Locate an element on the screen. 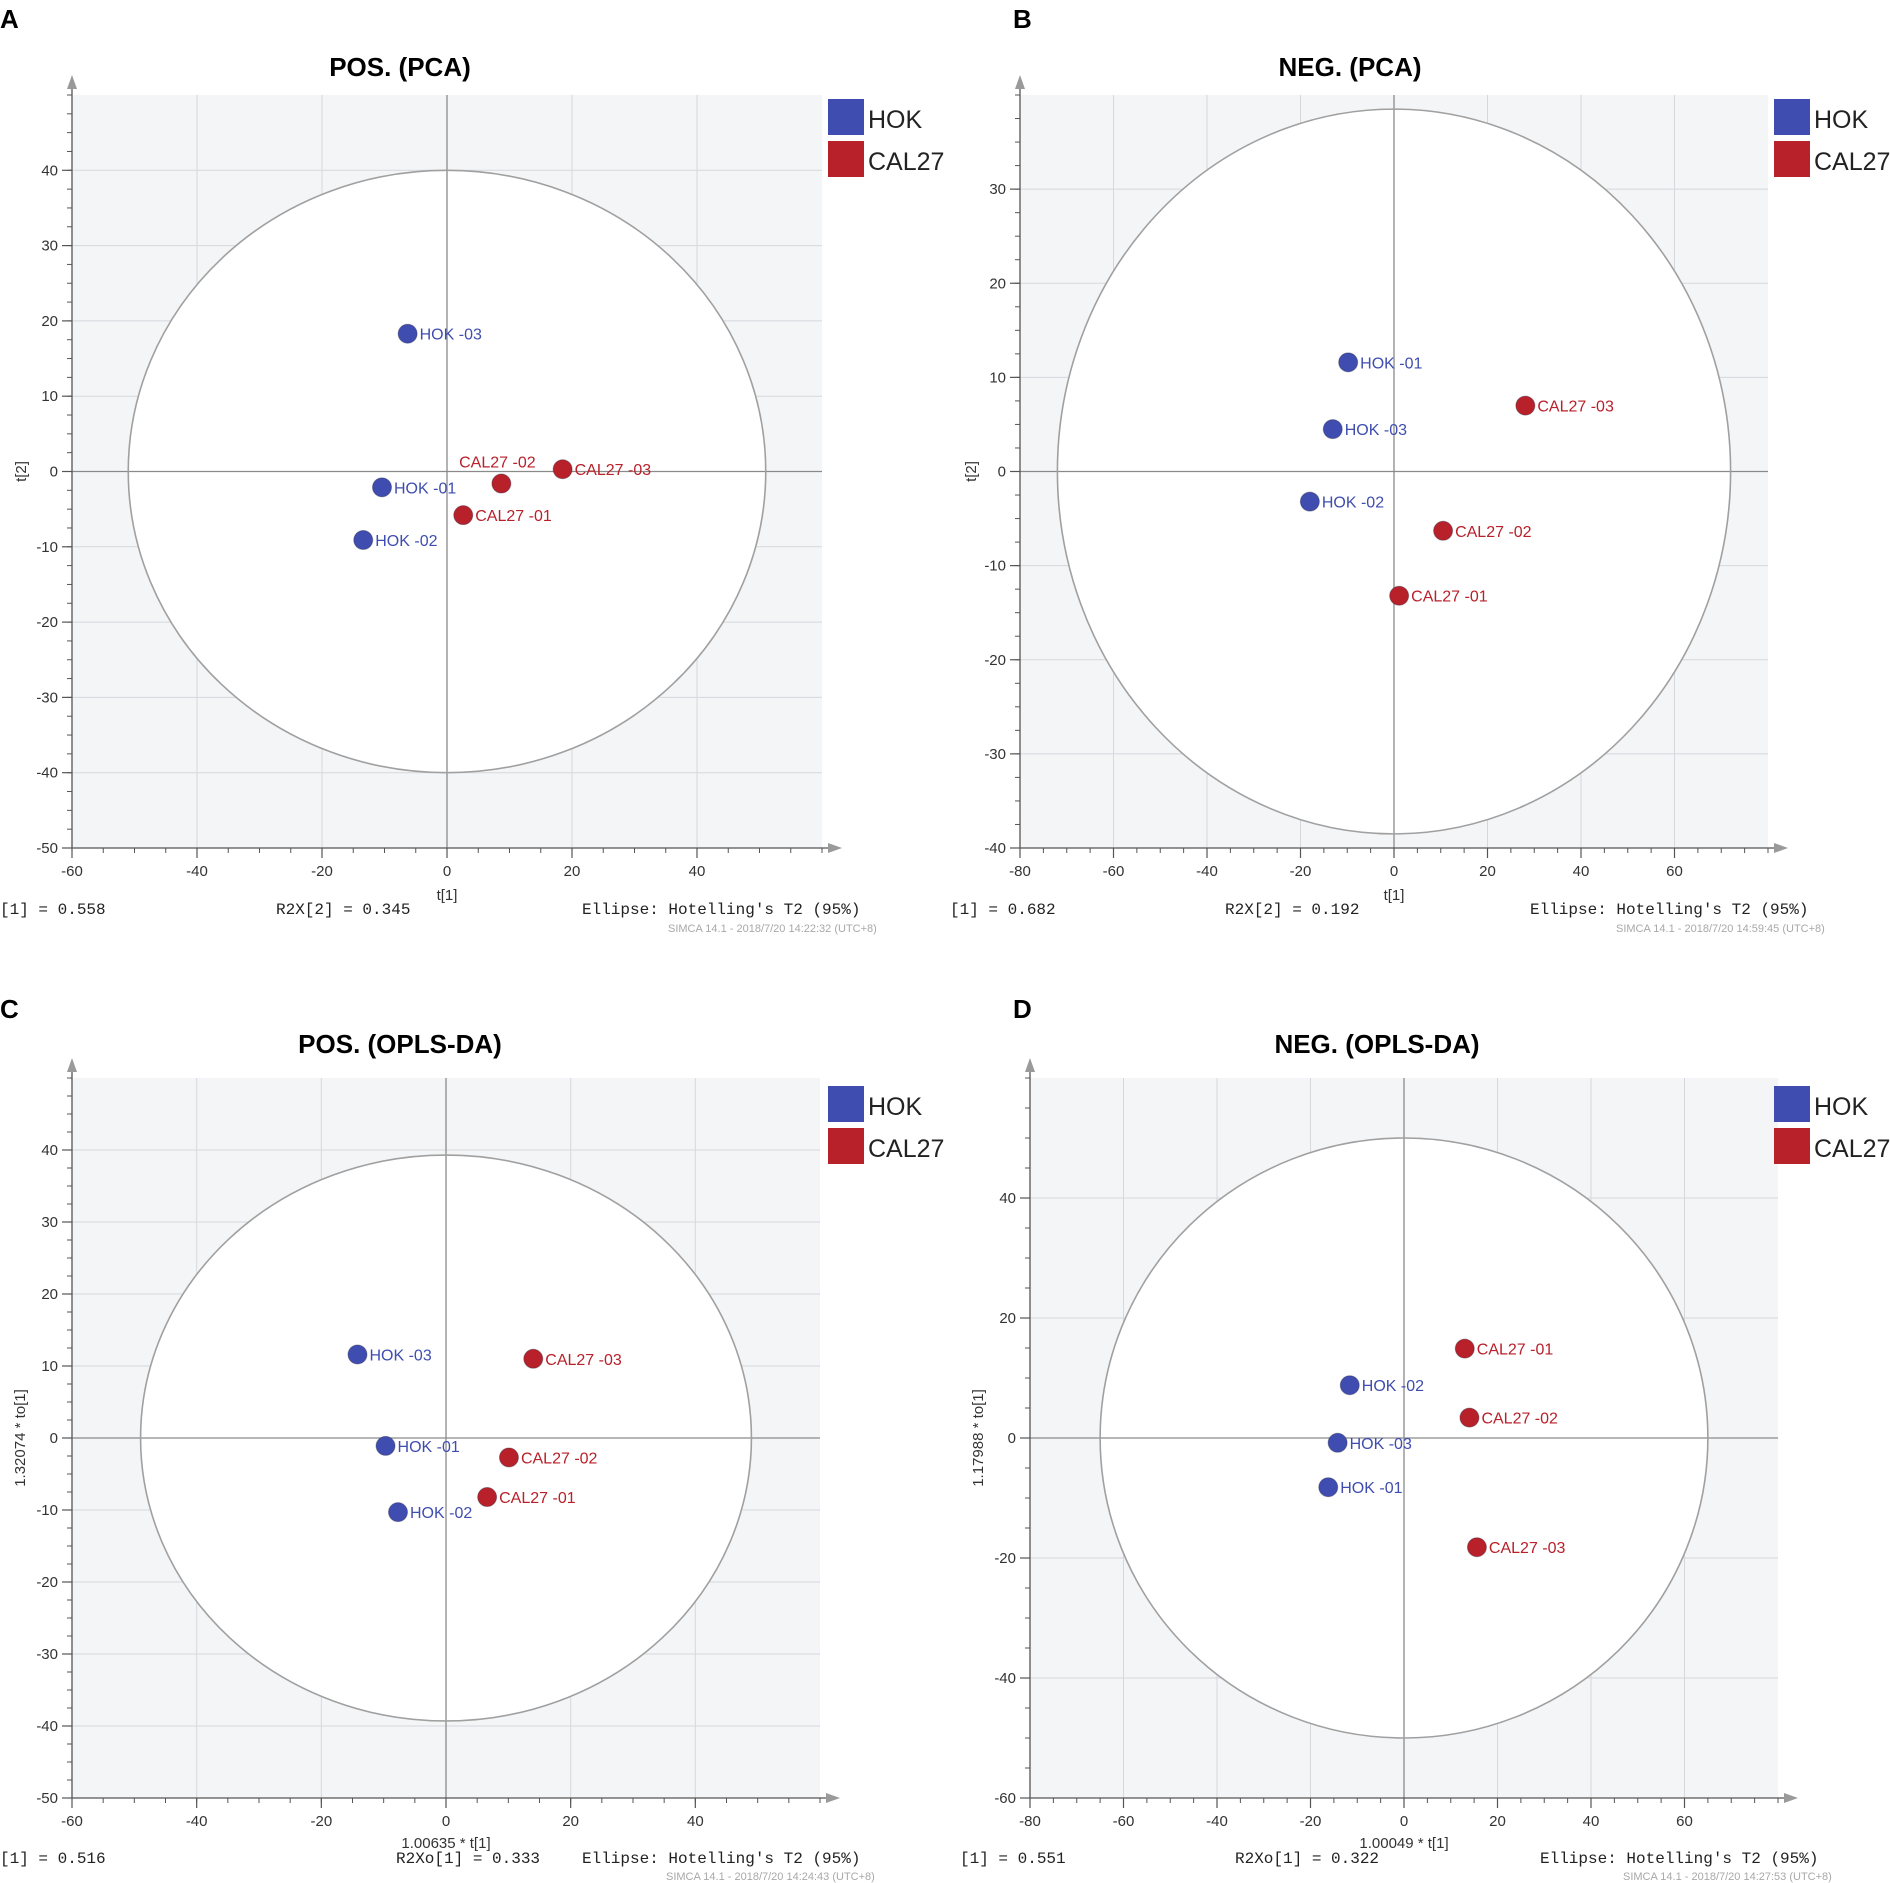 The image size is (1890, 1883). chart-title: POS. (PCA) is located at coordinates (400, 67).